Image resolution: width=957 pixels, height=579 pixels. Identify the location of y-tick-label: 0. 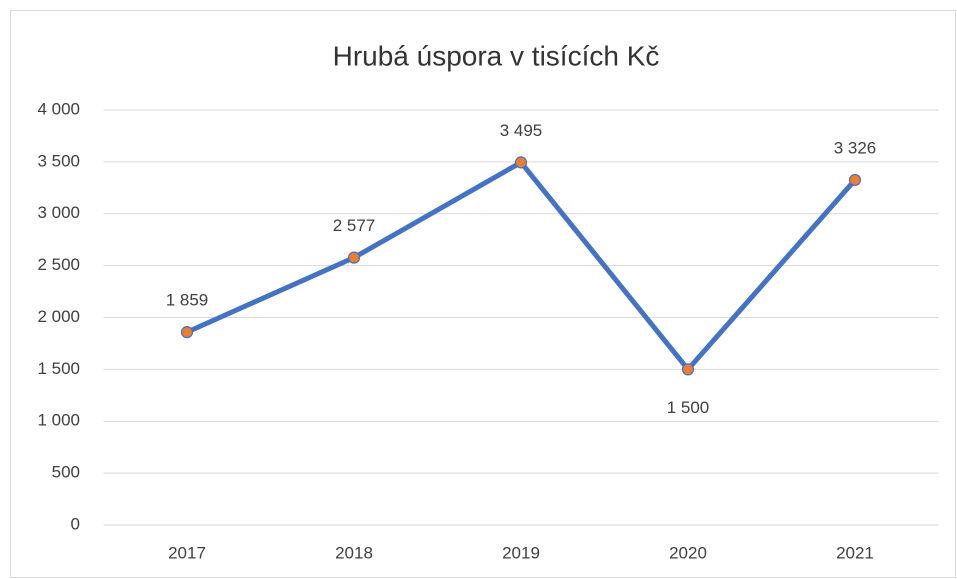
(75, 523).